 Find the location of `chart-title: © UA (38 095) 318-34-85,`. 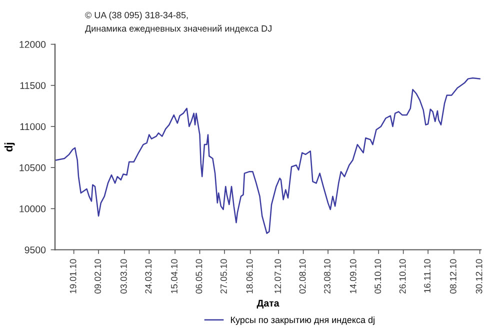

chart-title: © UA (38 095) 318-34-85, is located at coordinates (136, 16).